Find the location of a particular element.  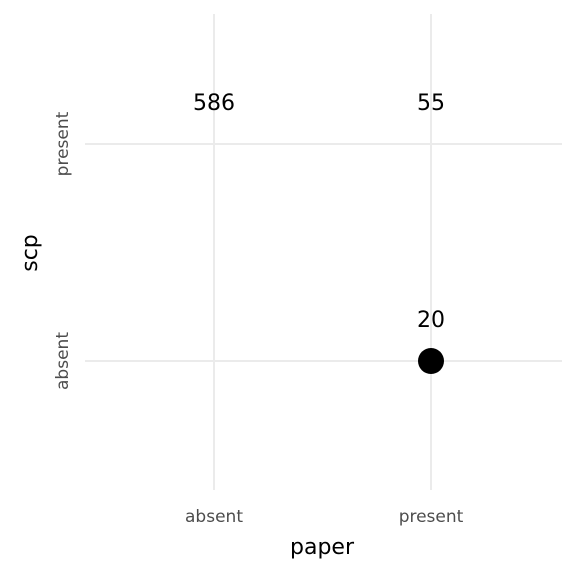

y-axis-title: scp is located at coordinates (30, 253).